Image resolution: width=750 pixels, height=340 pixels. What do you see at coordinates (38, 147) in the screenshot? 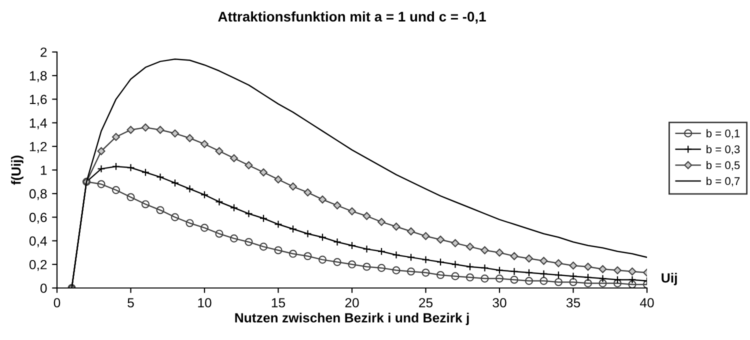
I see `y-tick-label: 1,2` at bounding box center [38, 147].